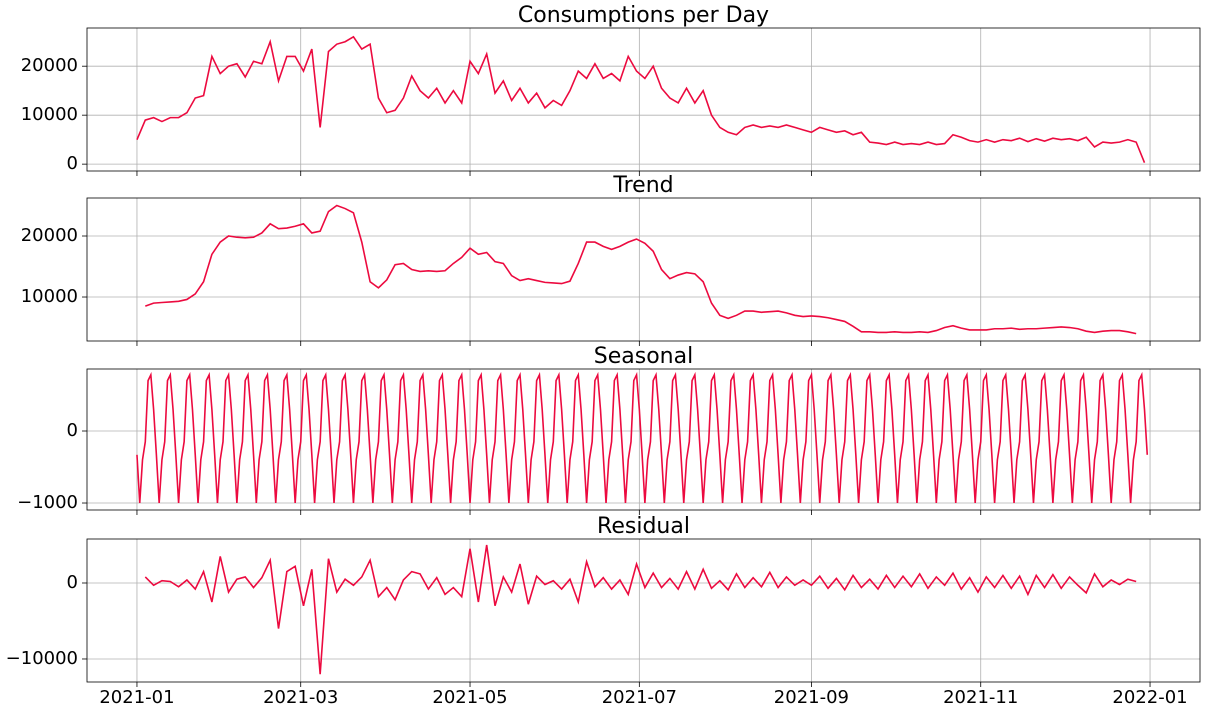 The image size is (1208, 713). Describe the element at coordinates (1149, 697) in the screenshot. I see `x-tick-label: 2022-01` at that location.